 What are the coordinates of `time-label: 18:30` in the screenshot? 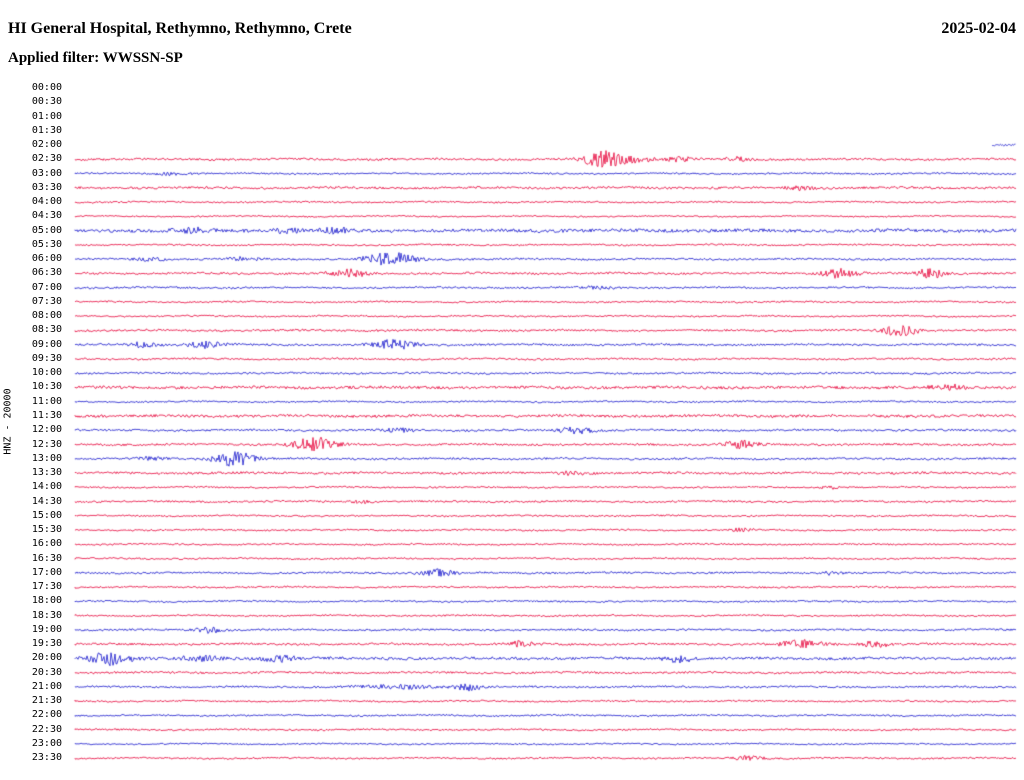 It's located at (46, 615).